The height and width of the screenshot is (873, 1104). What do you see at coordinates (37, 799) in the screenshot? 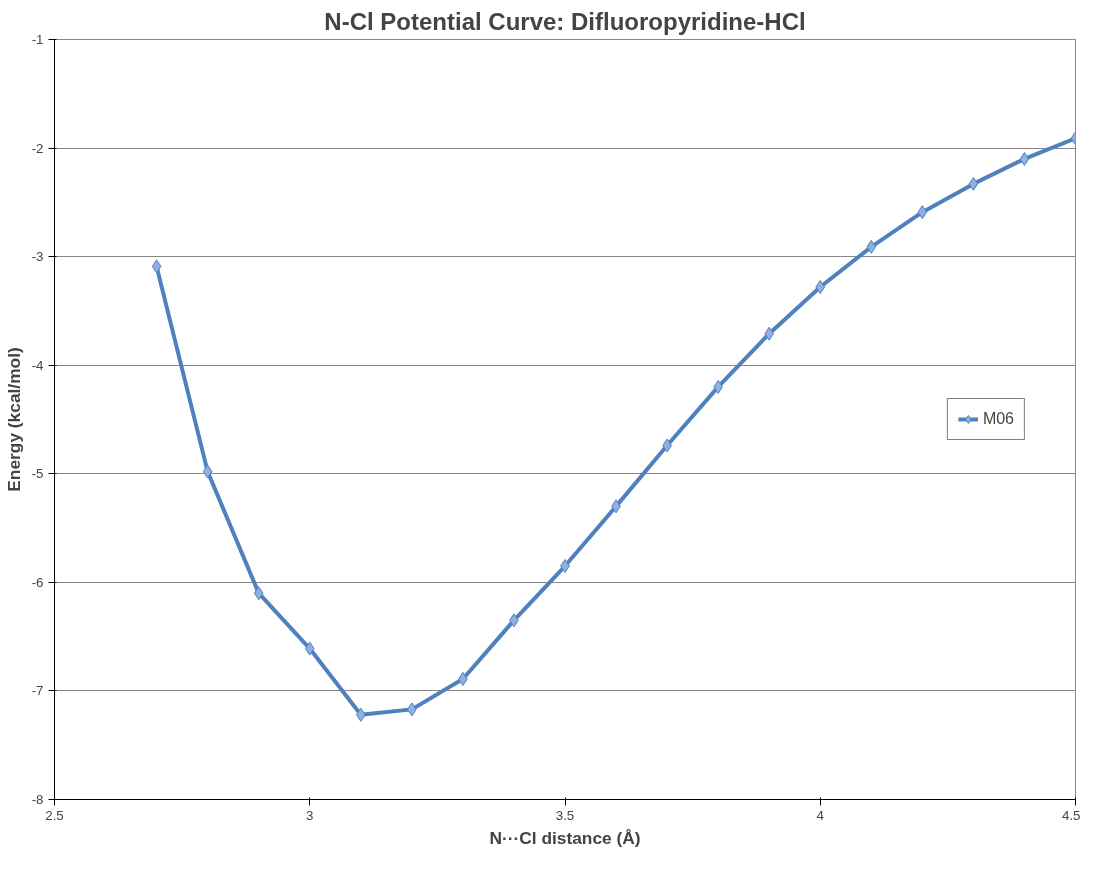
I see `y-tick-label: -8` at bounding box center [37, 799].